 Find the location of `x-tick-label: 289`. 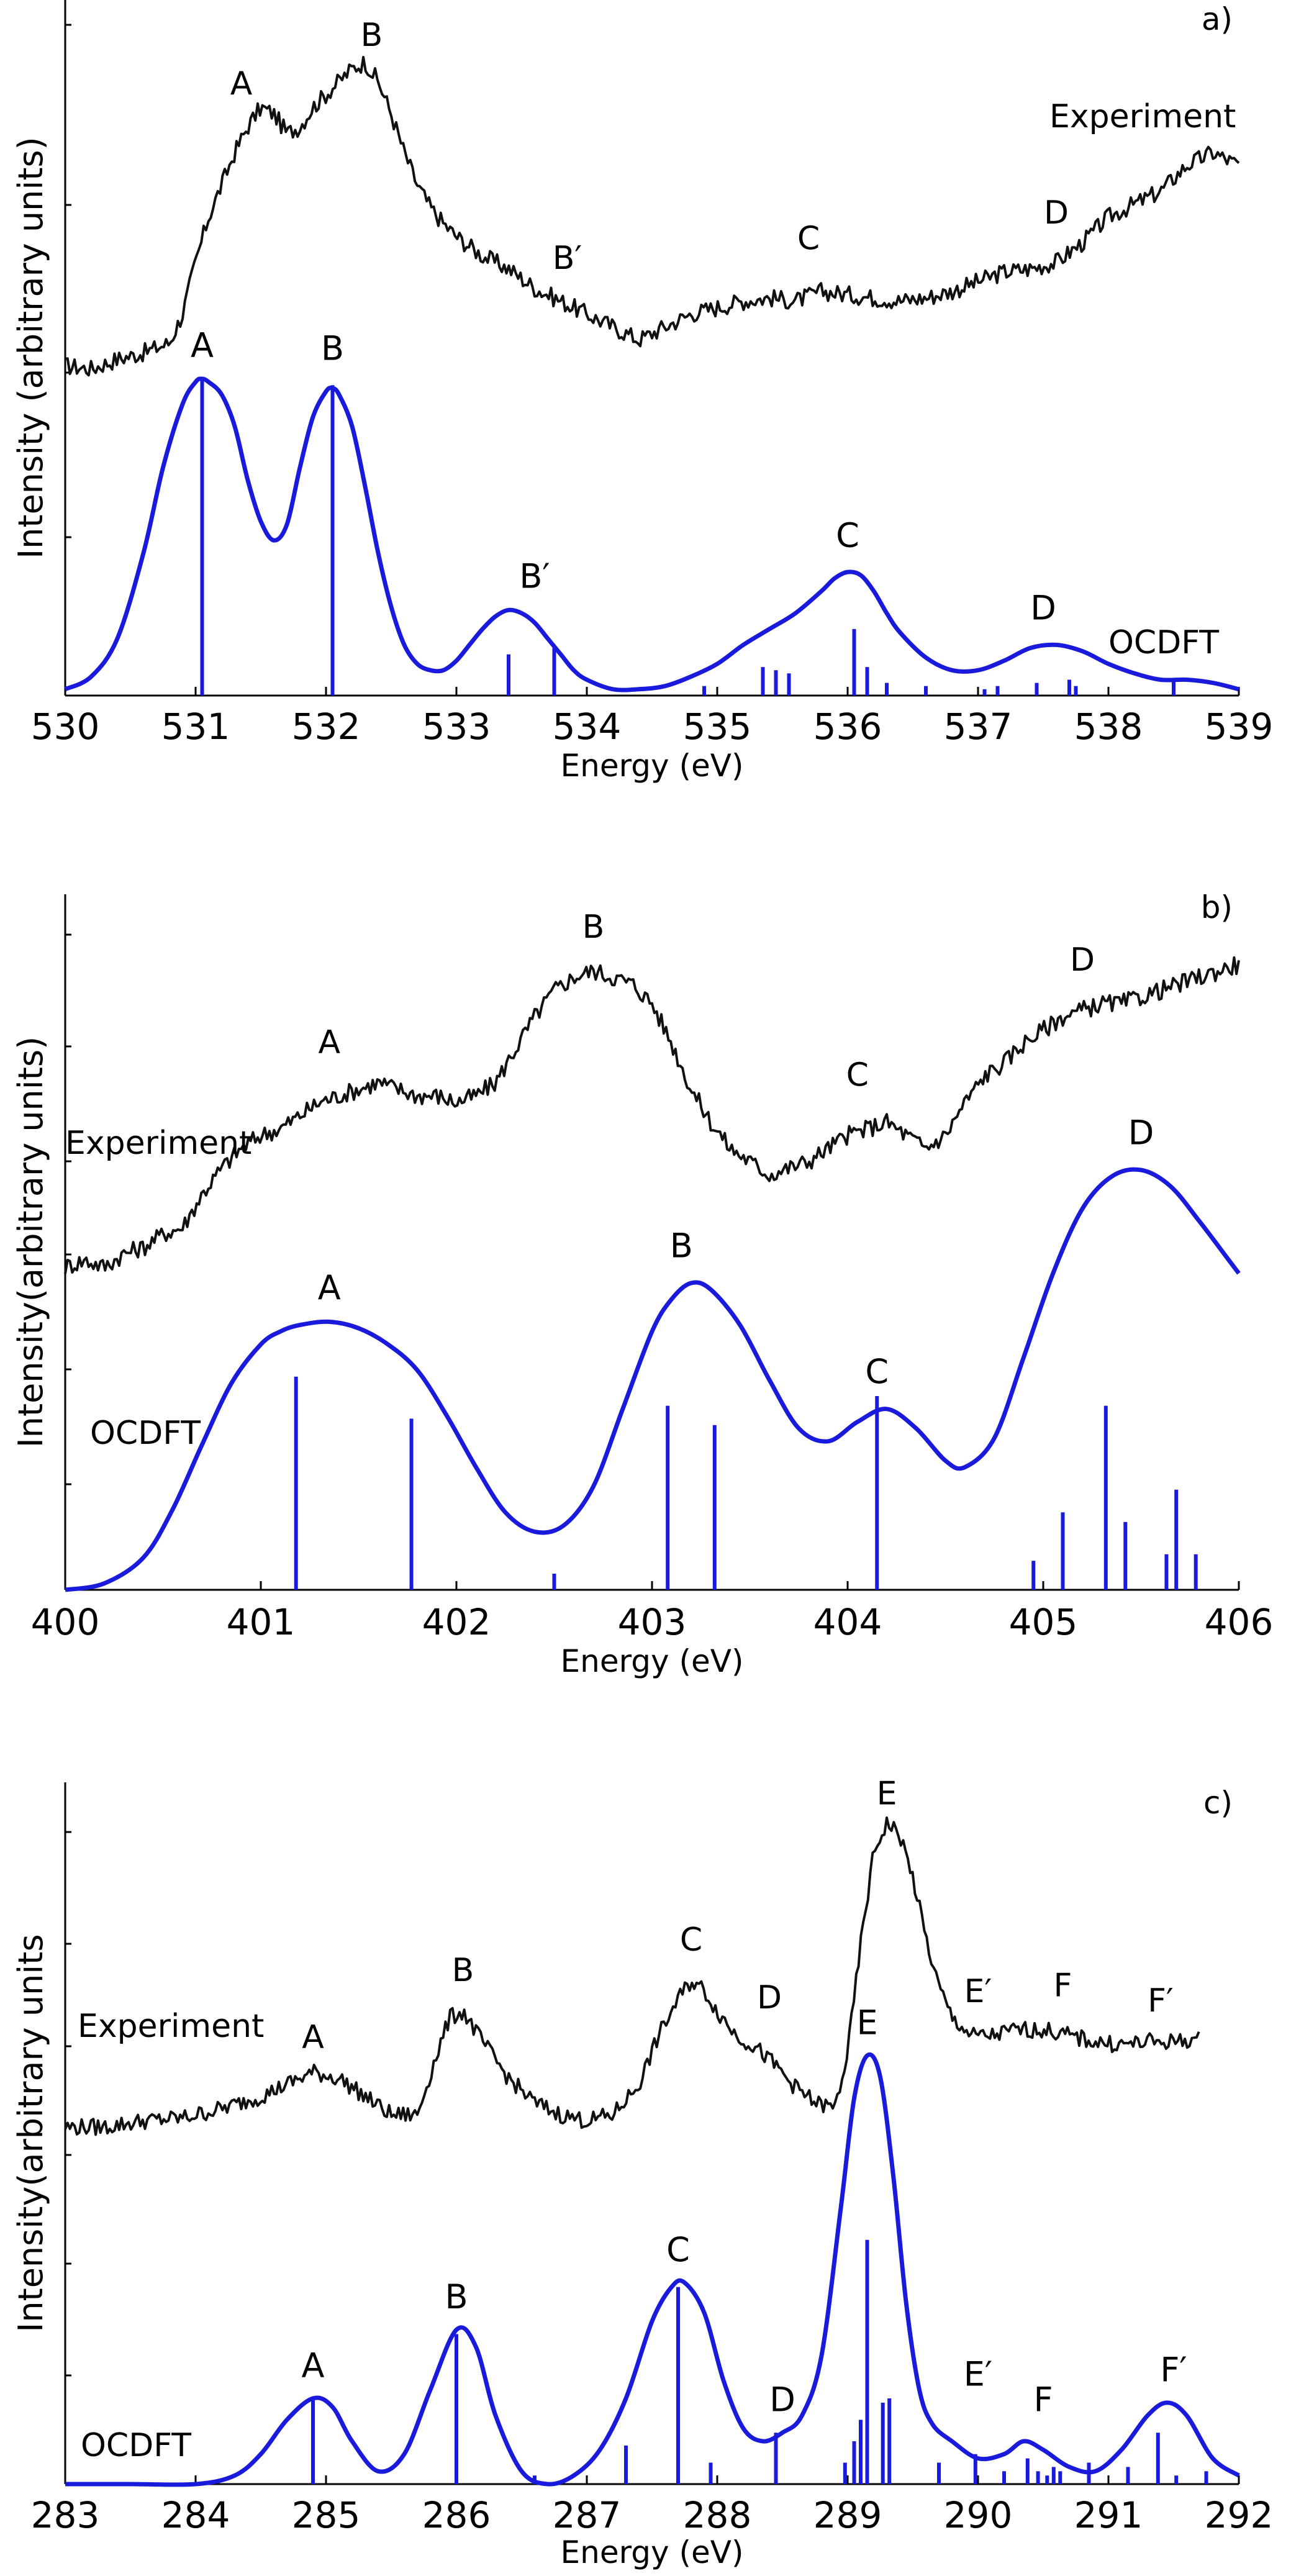

x-tick-label: 289 is located at coordinates (847, 2515).